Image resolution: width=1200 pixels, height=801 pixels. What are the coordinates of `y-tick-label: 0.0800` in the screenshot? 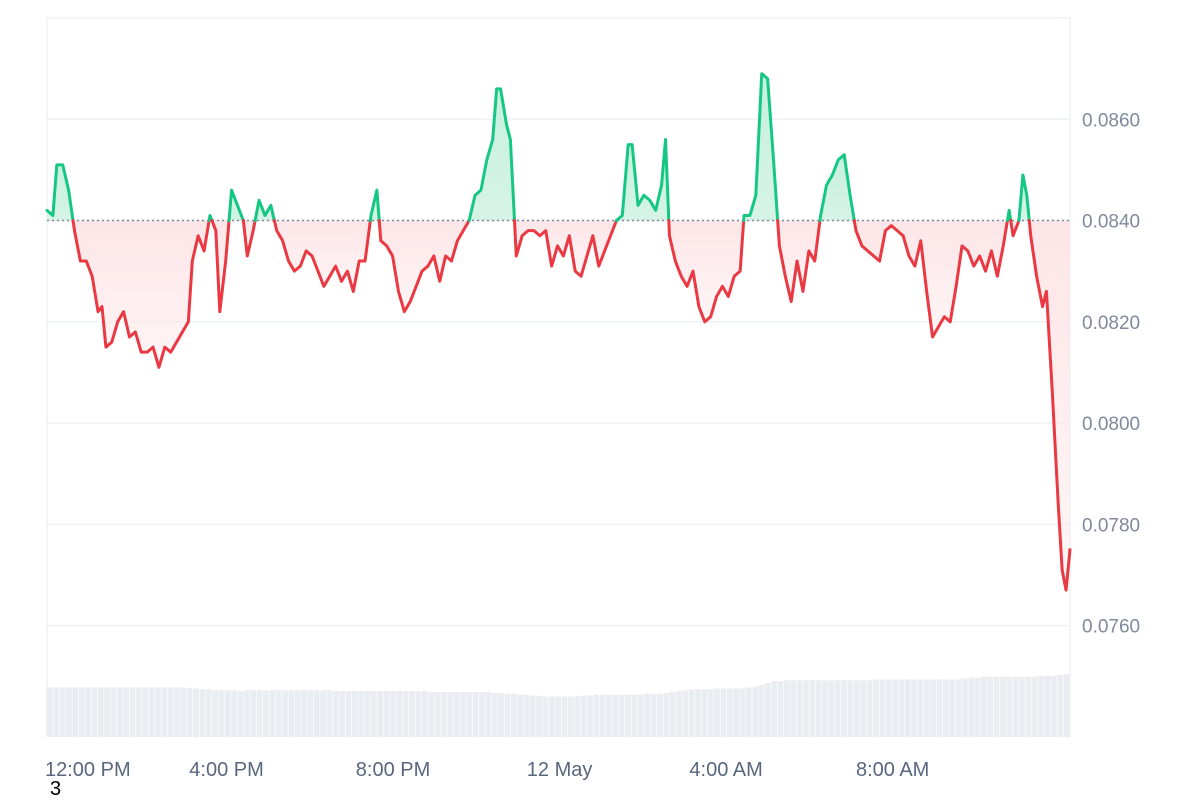 It's located at (1111, 424).